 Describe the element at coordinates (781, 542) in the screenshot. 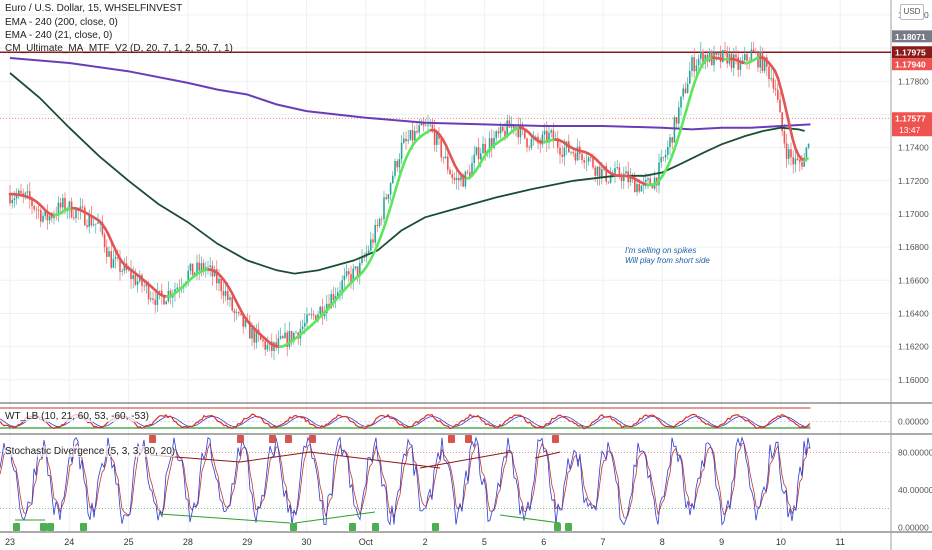

I see `x-tick-label: 10` at that location.